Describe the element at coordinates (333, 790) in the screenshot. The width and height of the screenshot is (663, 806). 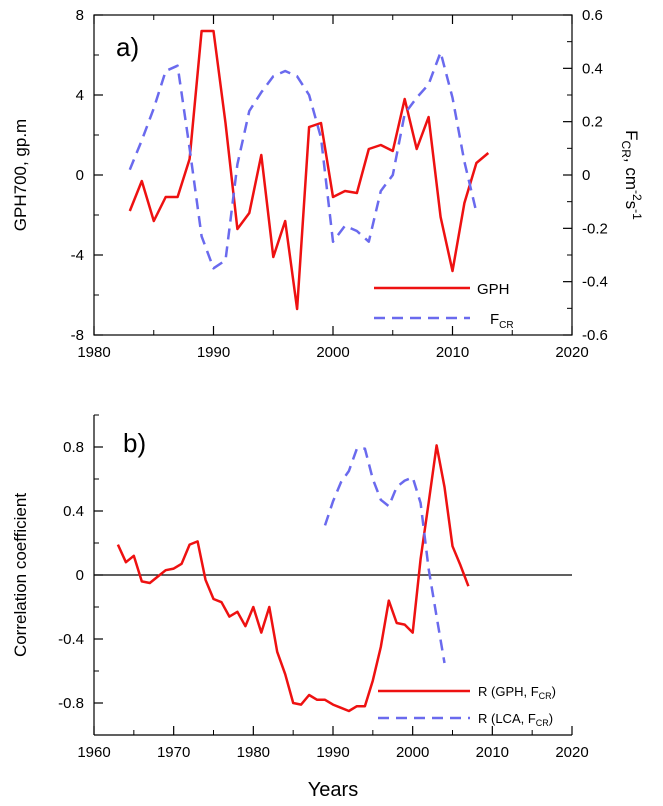
I see `panel-b-xlabel: Years` at that location.